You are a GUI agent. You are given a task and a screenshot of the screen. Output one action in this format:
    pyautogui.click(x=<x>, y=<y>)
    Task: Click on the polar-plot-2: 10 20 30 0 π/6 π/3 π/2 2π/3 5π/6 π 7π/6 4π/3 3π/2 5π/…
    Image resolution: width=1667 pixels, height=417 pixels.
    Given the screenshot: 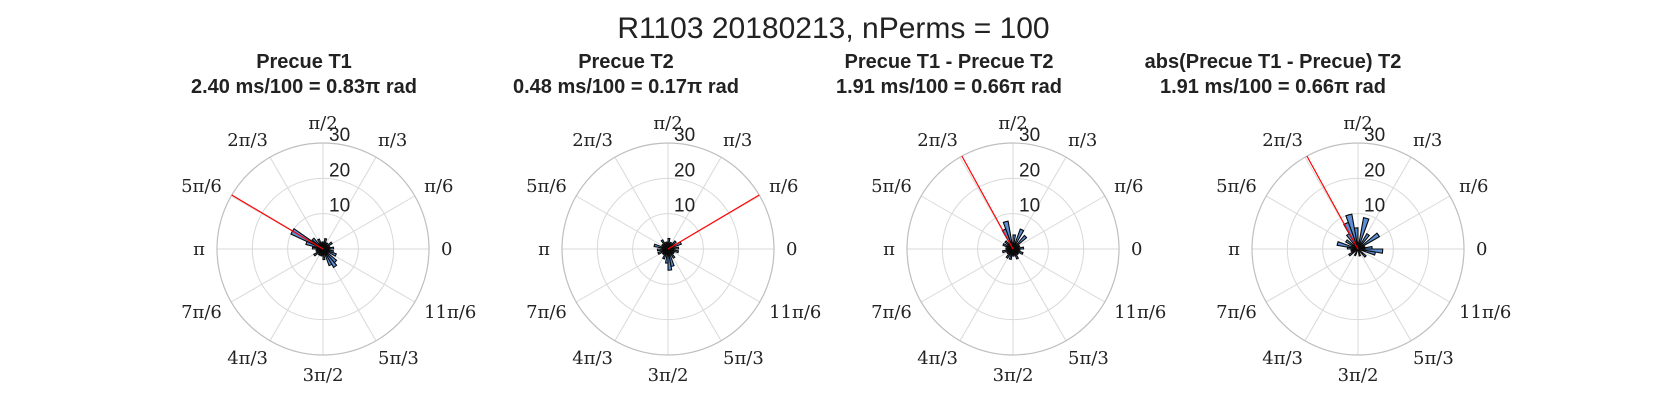 What is the action you would take?
    pyautogui.click(x=673, y=249)
    